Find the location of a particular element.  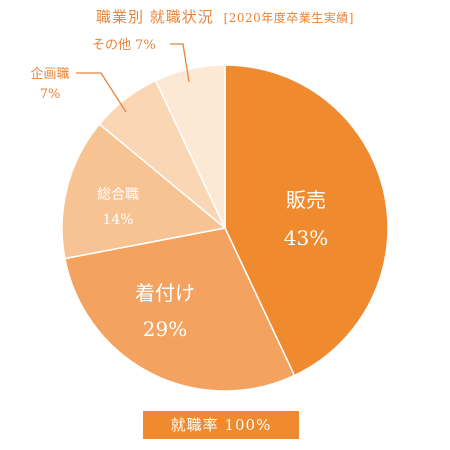

pie-value-3: 14% is located at coordinates (117, 220).